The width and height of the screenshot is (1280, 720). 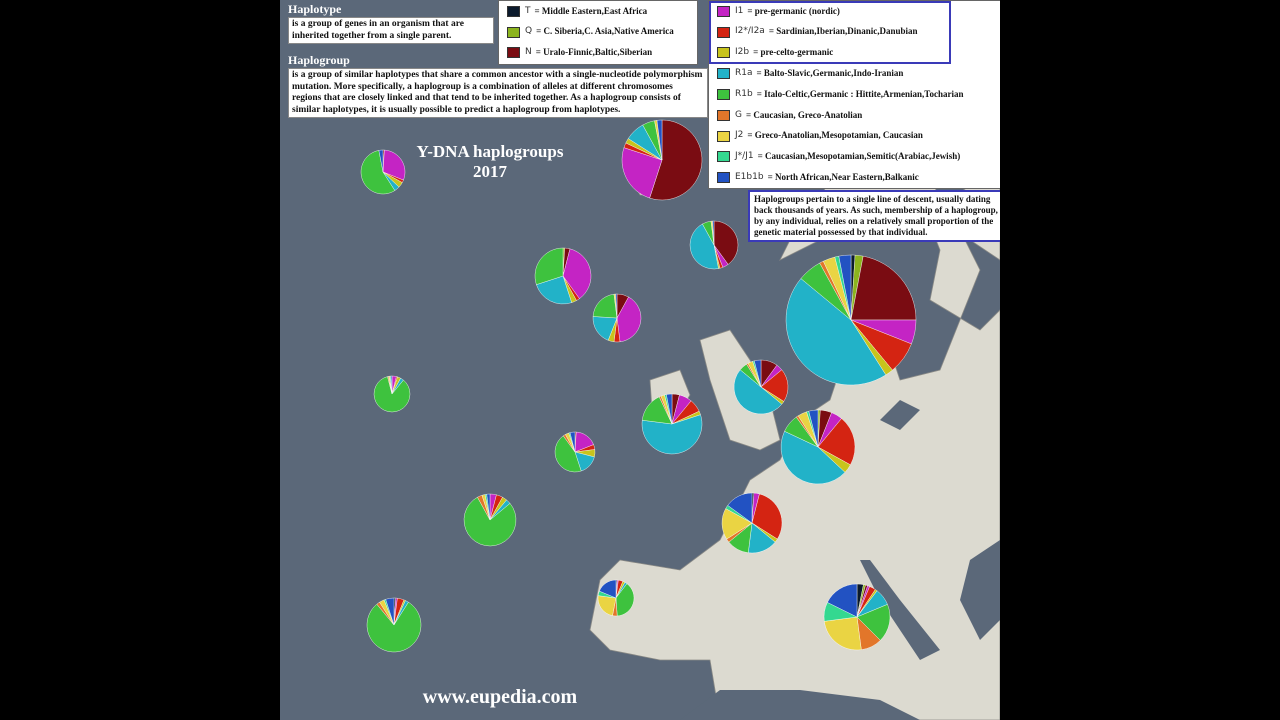 I want to click on legend-code: I2b, so click(x=742, y=52).